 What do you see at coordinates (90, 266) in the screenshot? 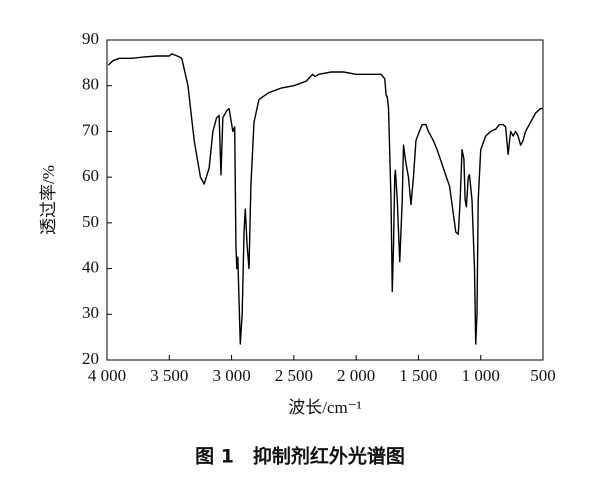
I see `y-tick-label: 40` at bounding box center [90, 266].